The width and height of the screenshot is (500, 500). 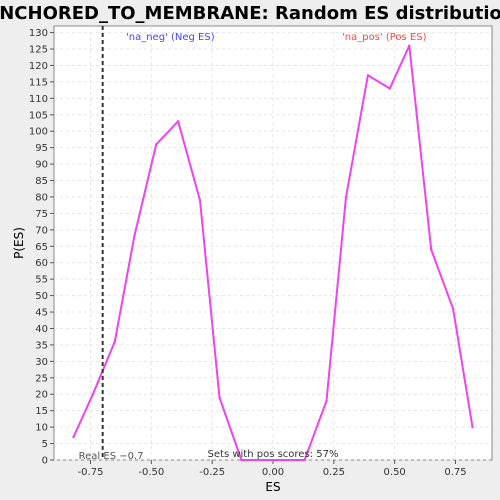 What do you see at coordinates (334, 472) in the screenshot?
I see `x-tick-label: 0.25` at bounding box center [334, 472].